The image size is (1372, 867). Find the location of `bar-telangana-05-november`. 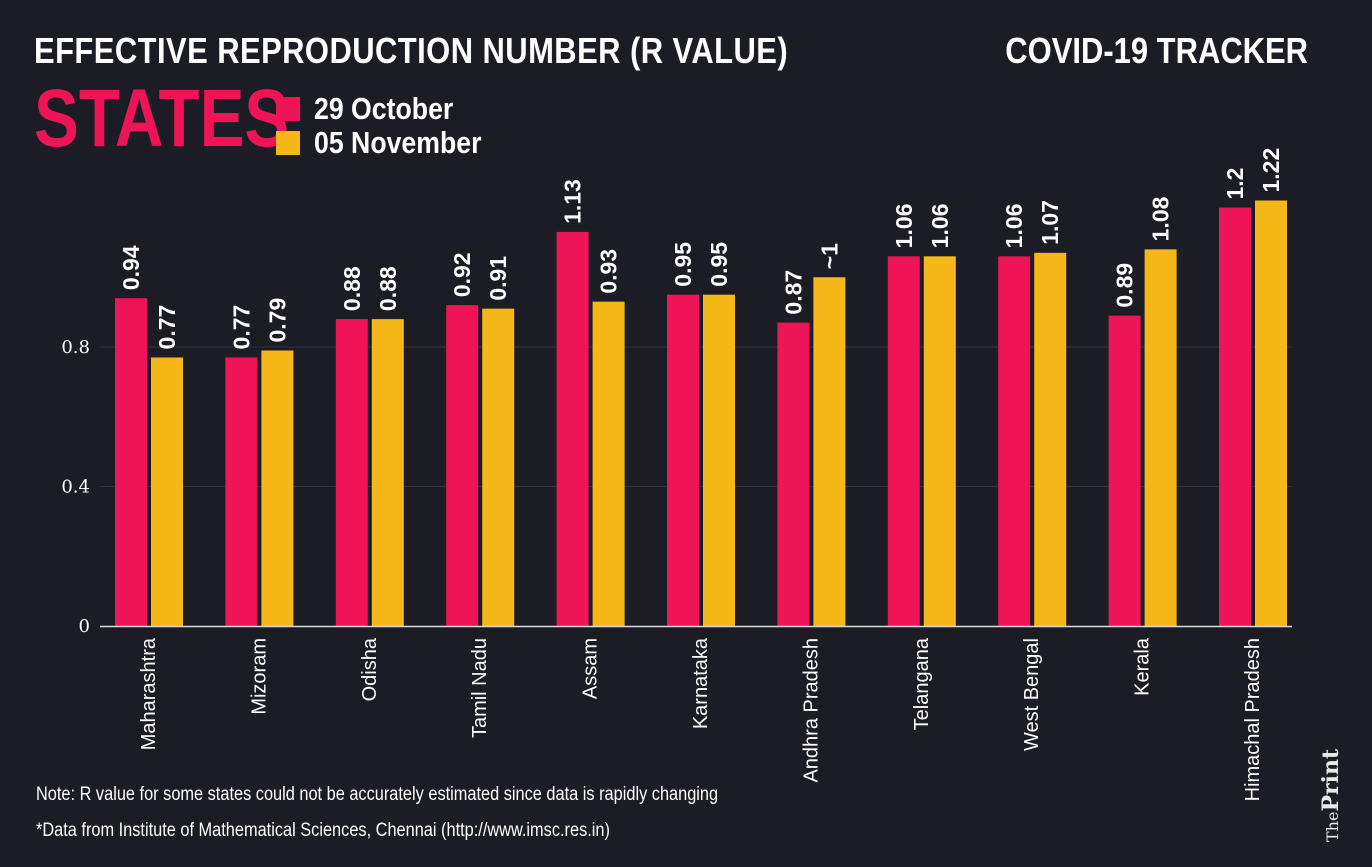

bar-telangana-05-november is located at coordinates (939, 441).